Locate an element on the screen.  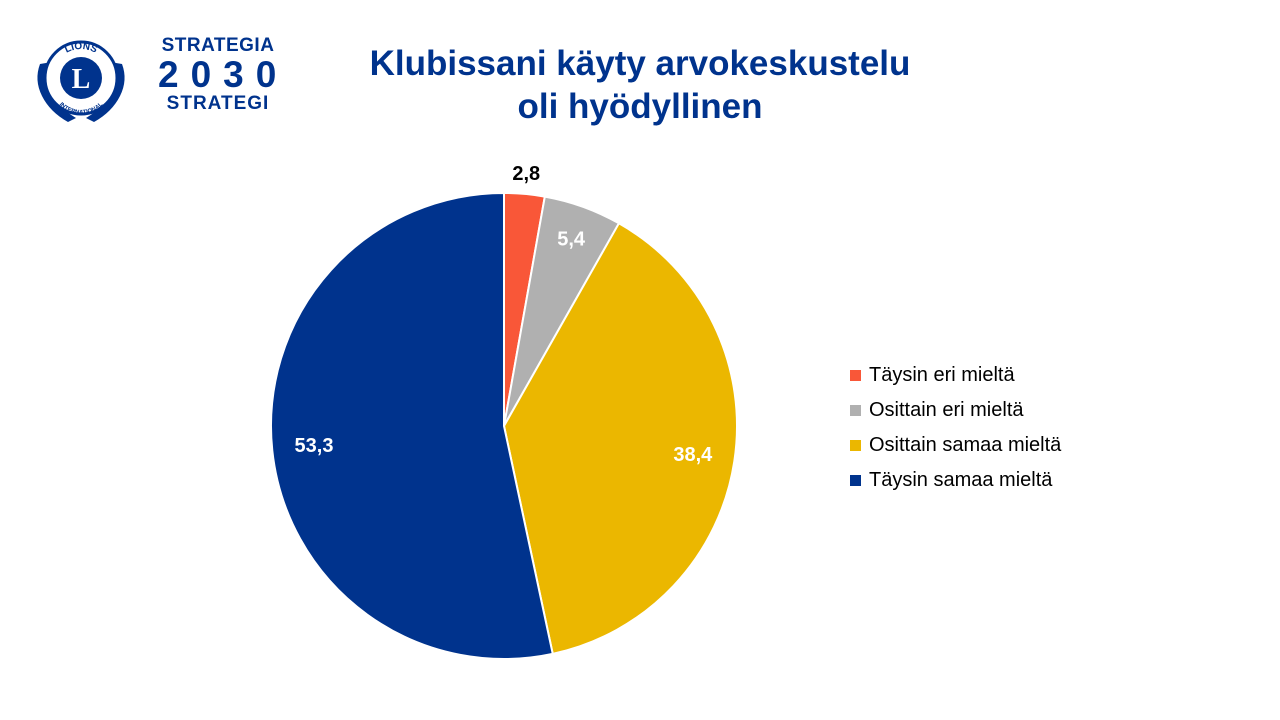
legend-item-osittain-eri: Osittain eri mieltä is located at coordinates (955, 410).